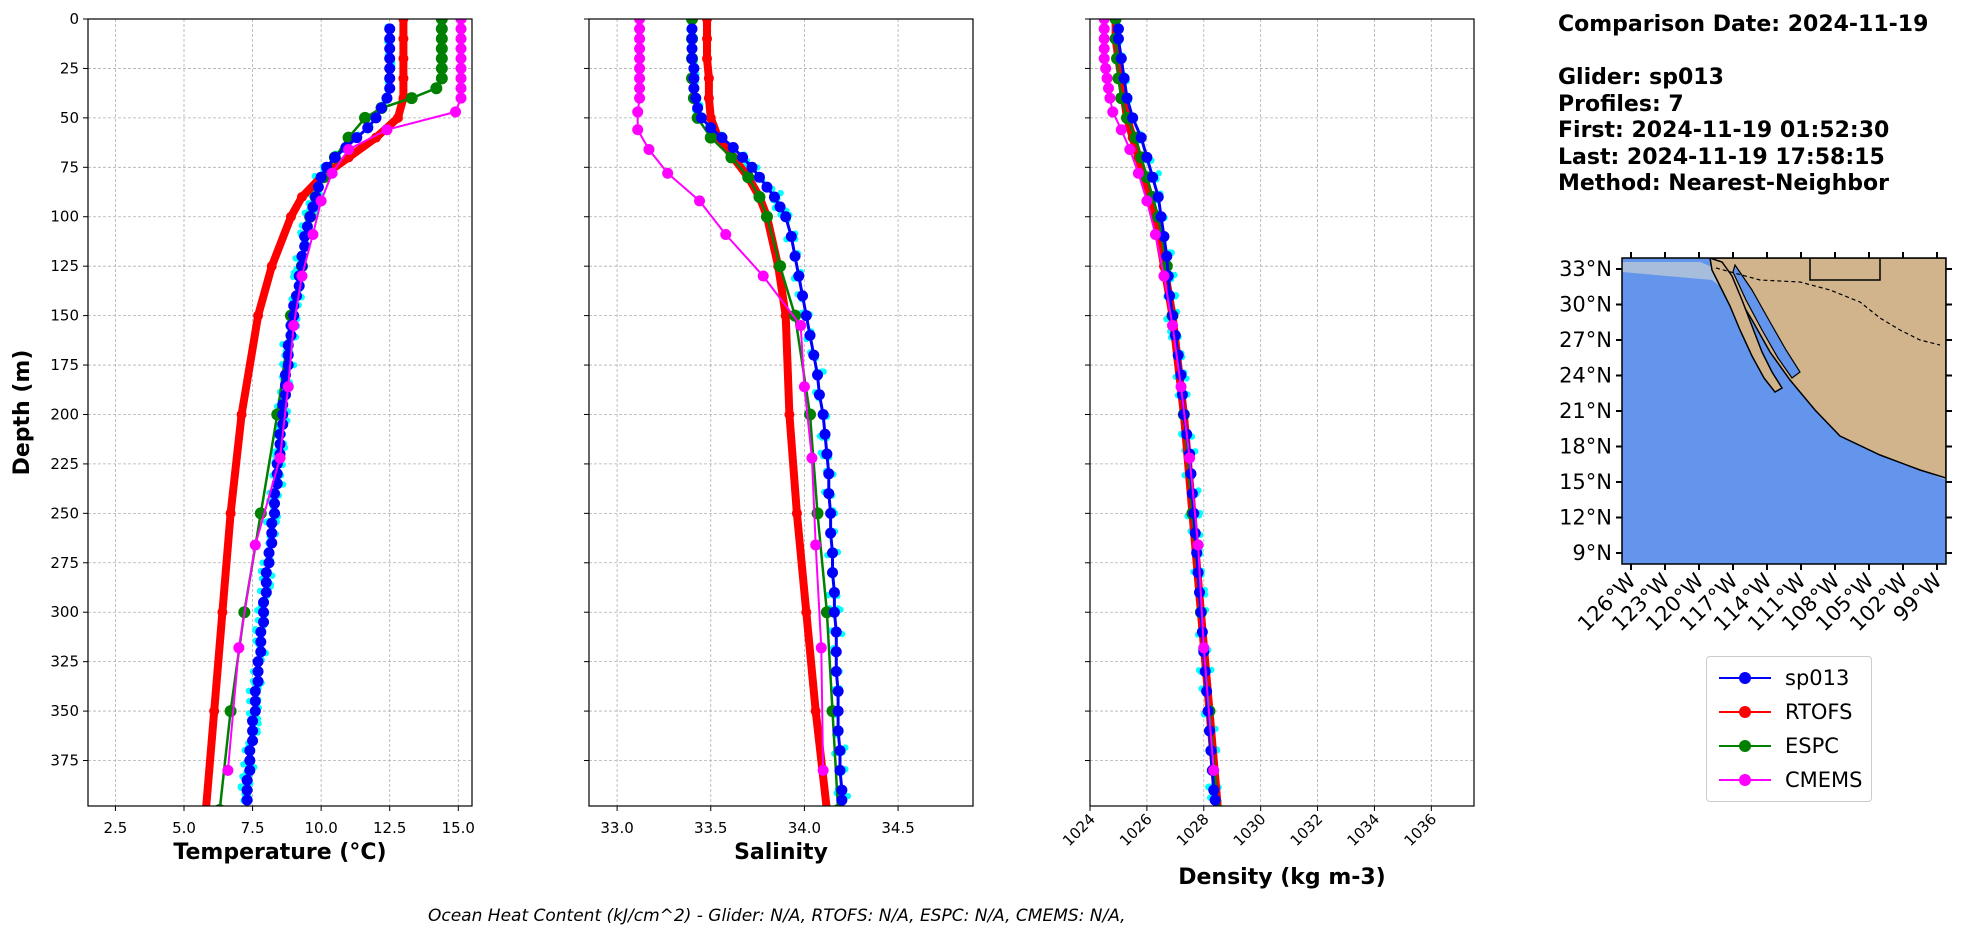  Describe the element at coordinates (1743, 24) in the screenshot. I see `comparison-date: Comparison Date: 2024-11-19` at that location.